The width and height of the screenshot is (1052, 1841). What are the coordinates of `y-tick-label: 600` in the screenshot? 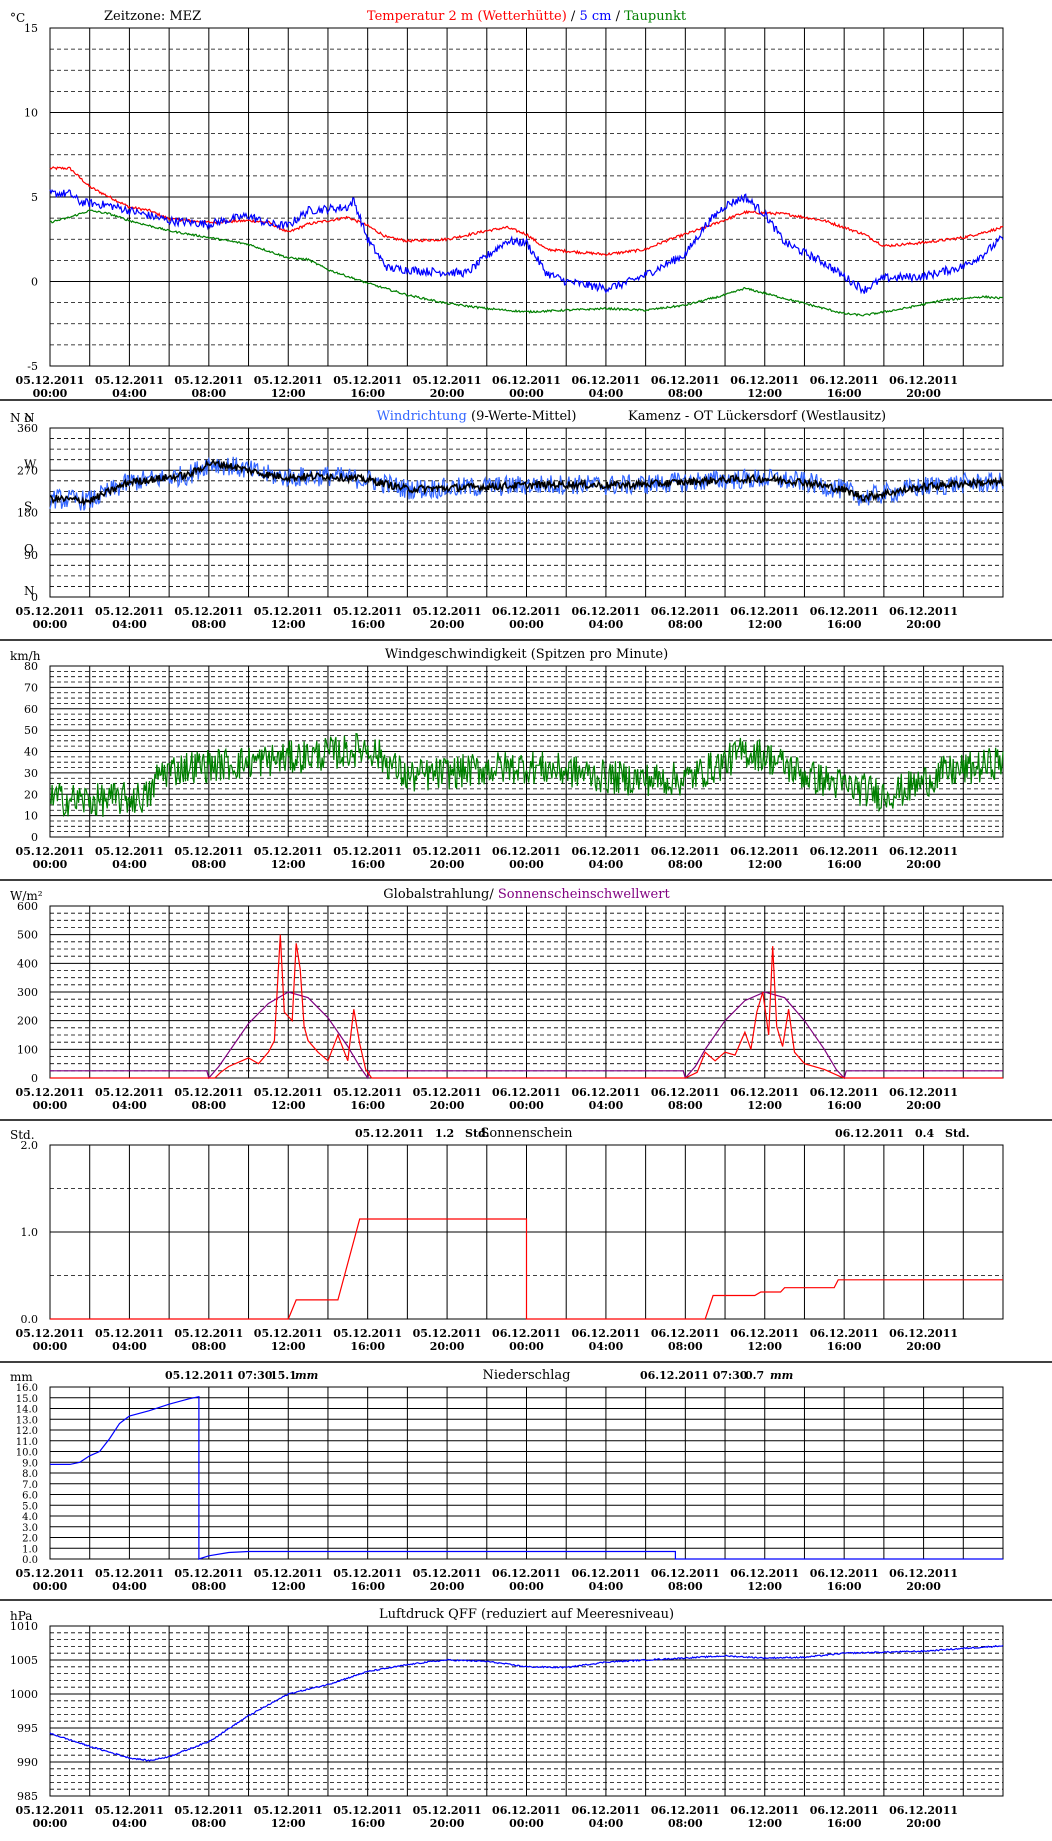 It's located at (27, 906).